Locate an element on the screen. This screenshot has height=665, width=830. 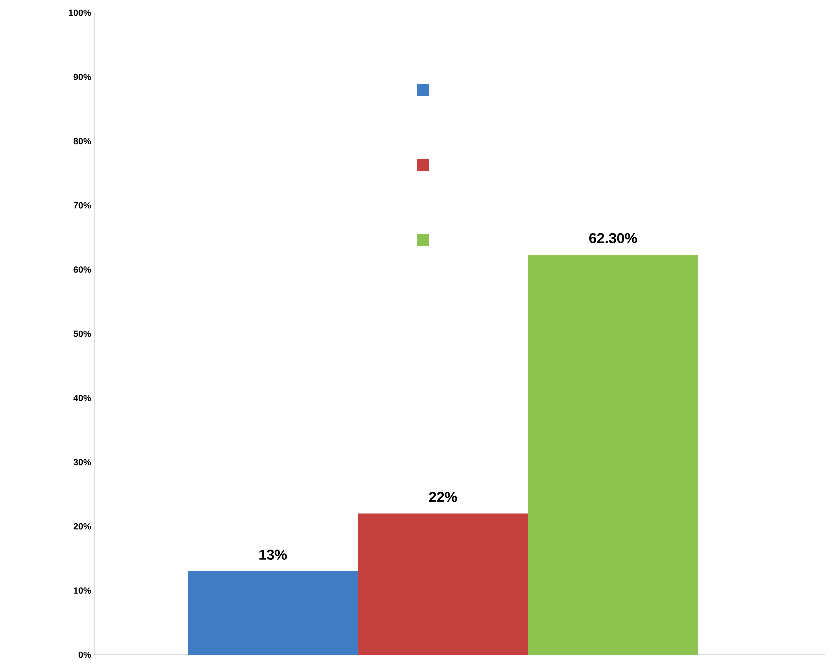
y-tick-label: 20% is located at coordinates (83, 526).